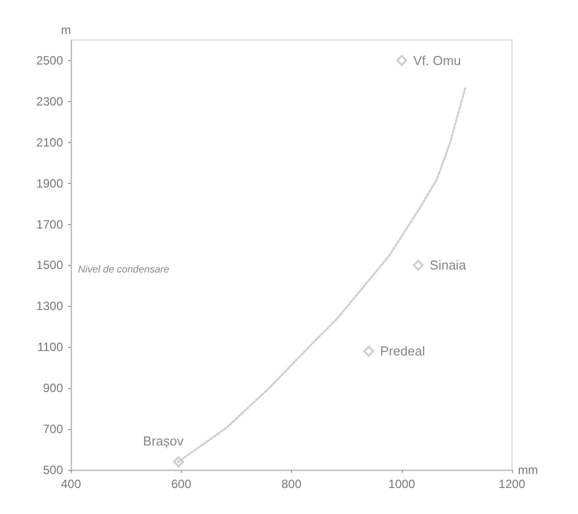 This screenshot has width=578, height=514. Describe the element at coordinates (163, 440) in the screenshot. I see `data-label: Brașov` at that location.